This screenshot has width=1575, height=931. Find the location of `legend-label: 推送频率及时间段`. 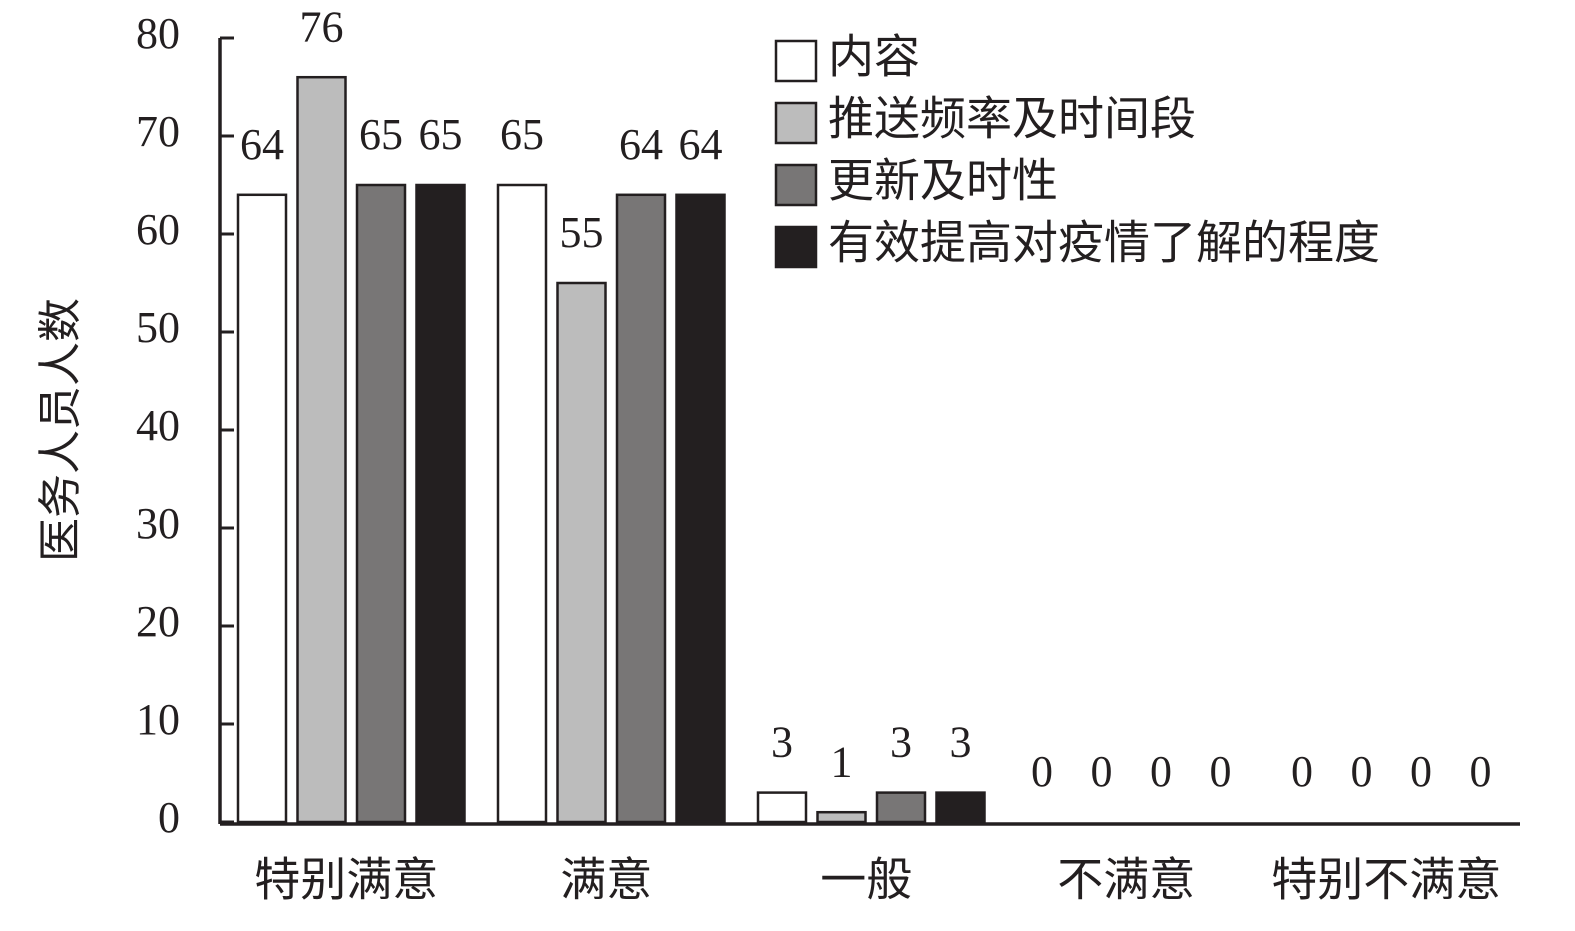

legend-label: 推送频率及时间段 is located at coordinates (1012, 119).